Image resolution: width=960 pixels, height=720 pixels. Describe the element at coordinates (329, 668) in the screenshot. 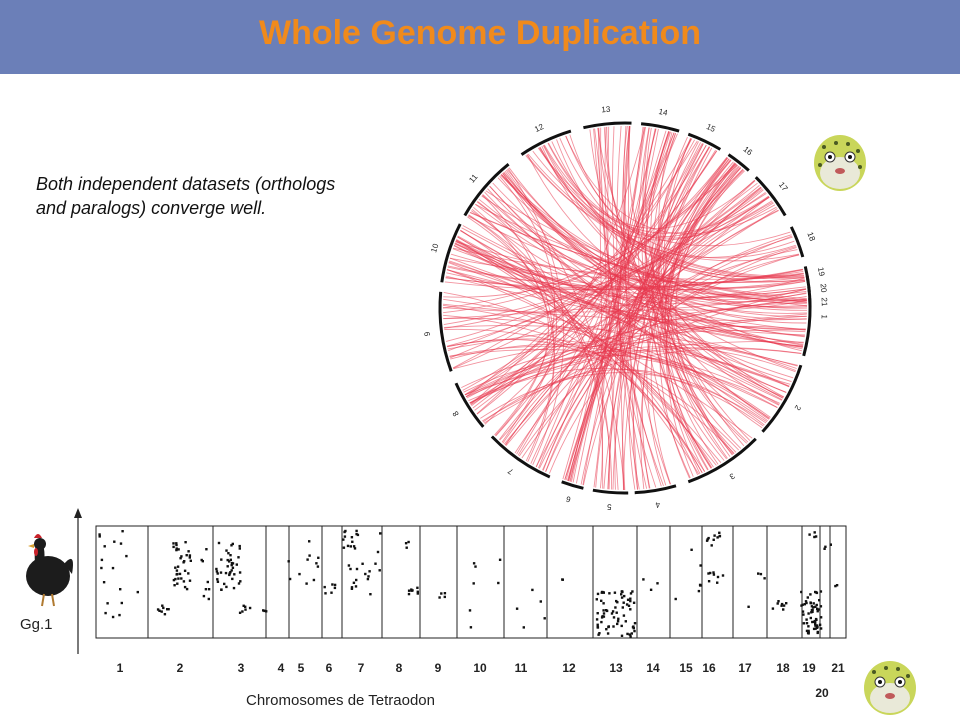

I see `x-tick-label-6: 6` at that location.